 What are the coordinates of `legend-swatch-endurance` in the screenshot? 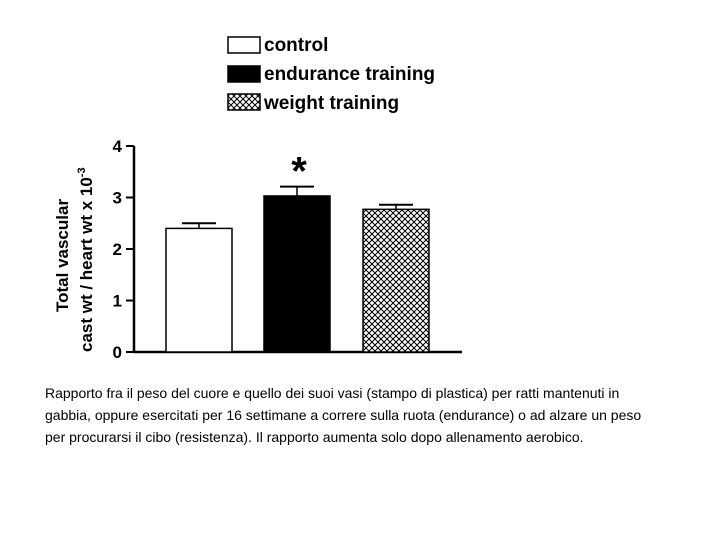 It's located at (244, 74).